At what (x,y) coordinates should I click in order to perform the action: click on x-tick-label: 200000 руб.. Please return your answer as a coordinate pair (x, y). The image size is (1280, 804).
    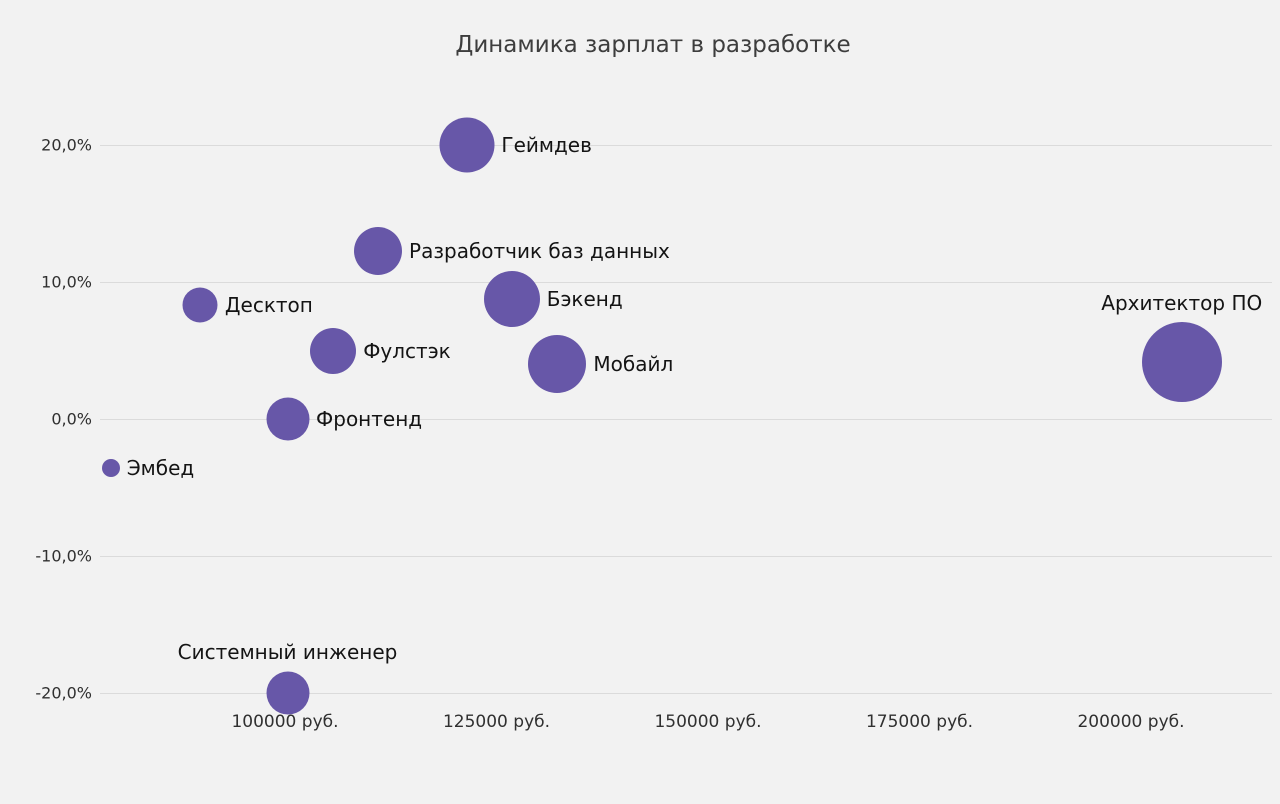
    Looking at the image, I should click on (1131, 722).